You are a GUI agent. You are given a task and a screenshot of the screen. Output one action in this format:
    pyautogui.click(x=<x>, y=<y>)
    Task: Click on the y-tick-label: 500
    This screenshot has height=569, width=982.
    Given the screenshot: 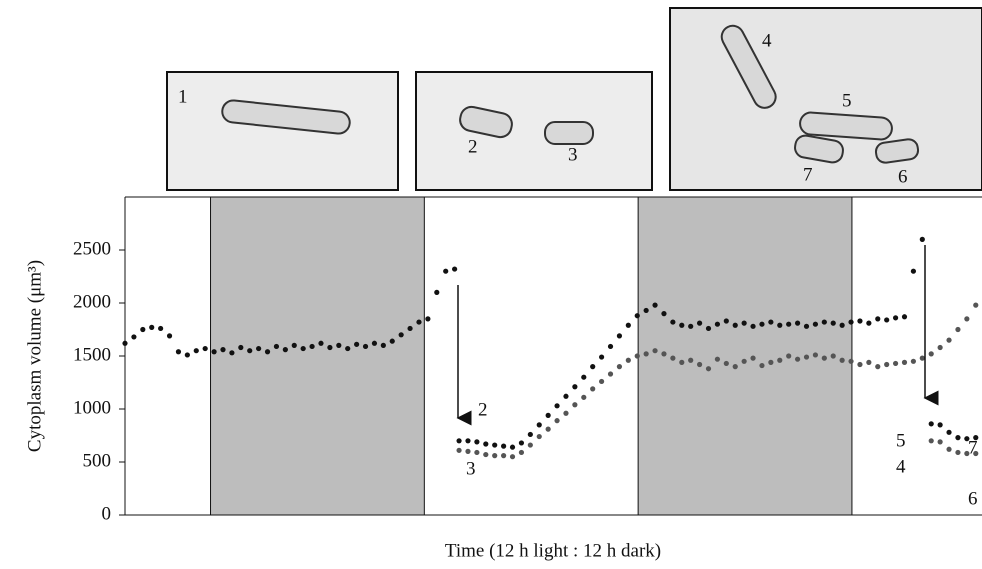 What is the action you would take?
    pyautogui.click(x=97, y=460)
    